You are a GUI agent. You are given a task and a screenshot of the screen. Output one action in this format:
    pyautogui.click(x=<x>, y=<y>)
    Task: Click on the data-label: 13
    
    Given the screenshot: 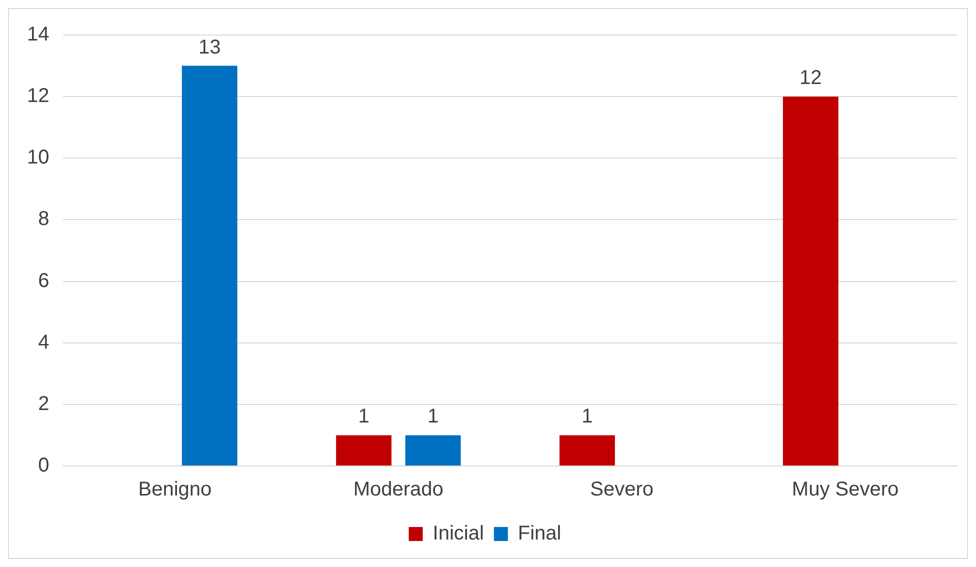 What is the action you would take?
    pyautogui.click(x=209, y=47)
    